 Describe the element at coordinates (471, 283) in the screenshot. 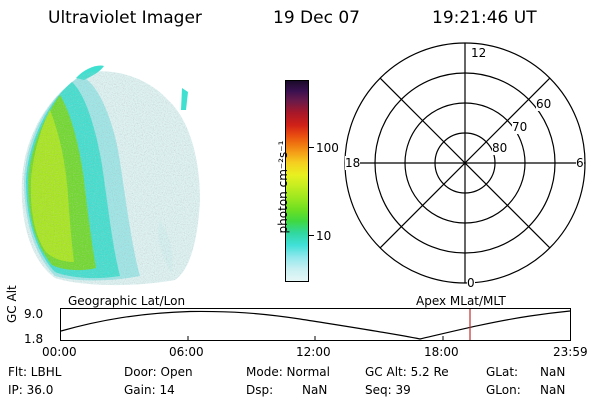

I see `mlt-label-0: 0` at that location.